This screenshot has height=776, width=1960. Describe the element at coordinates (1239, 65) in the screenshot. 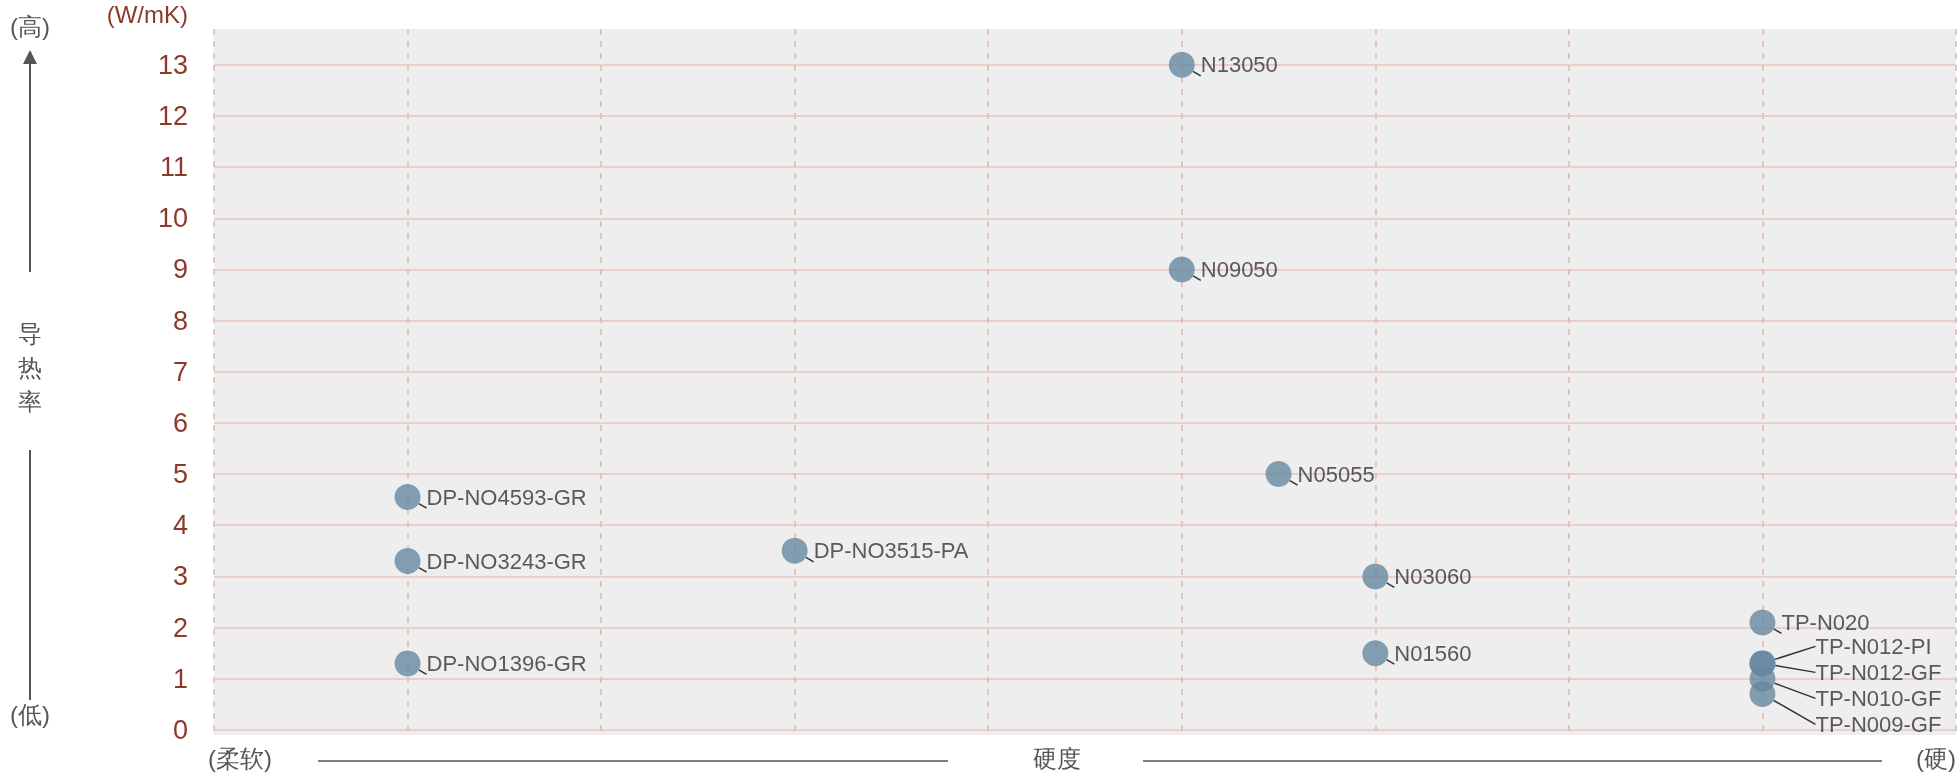

I see `series-label: N13050` at that location.